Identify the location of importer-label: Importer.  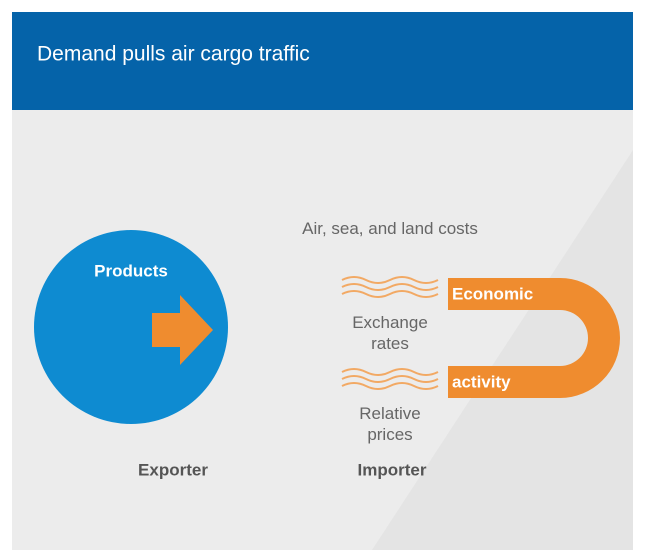
(392, 469).